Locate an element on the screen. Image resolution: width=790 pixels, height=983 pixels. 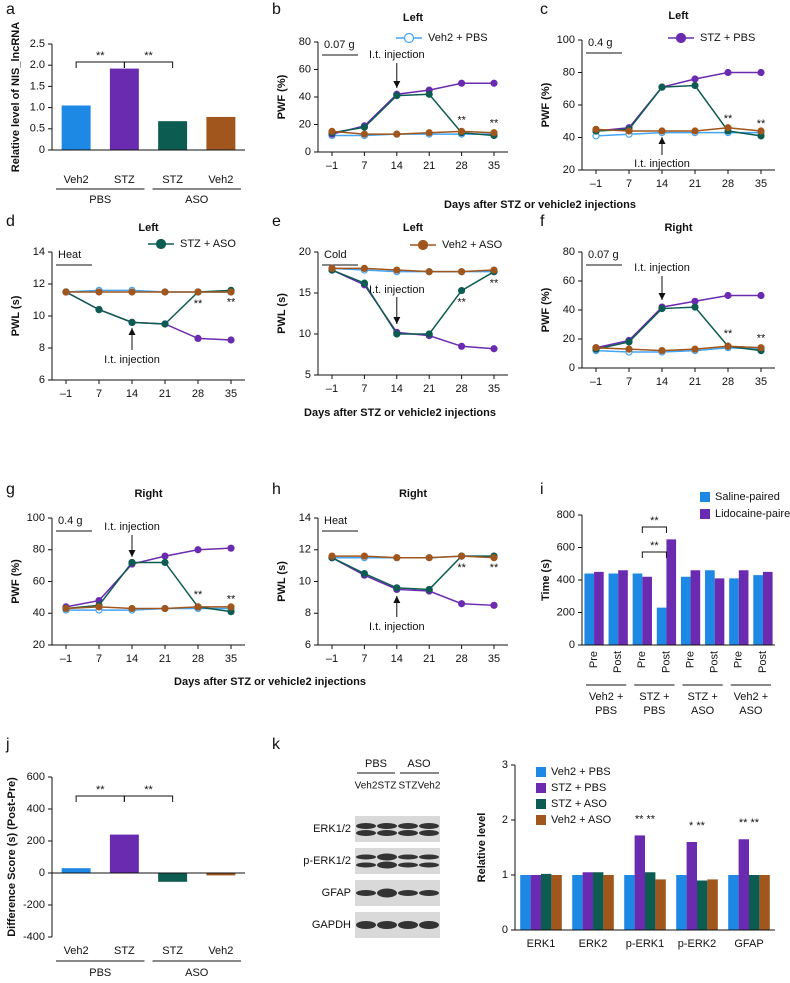
x-tick-label: 21 is located at coordinates (165, 659).